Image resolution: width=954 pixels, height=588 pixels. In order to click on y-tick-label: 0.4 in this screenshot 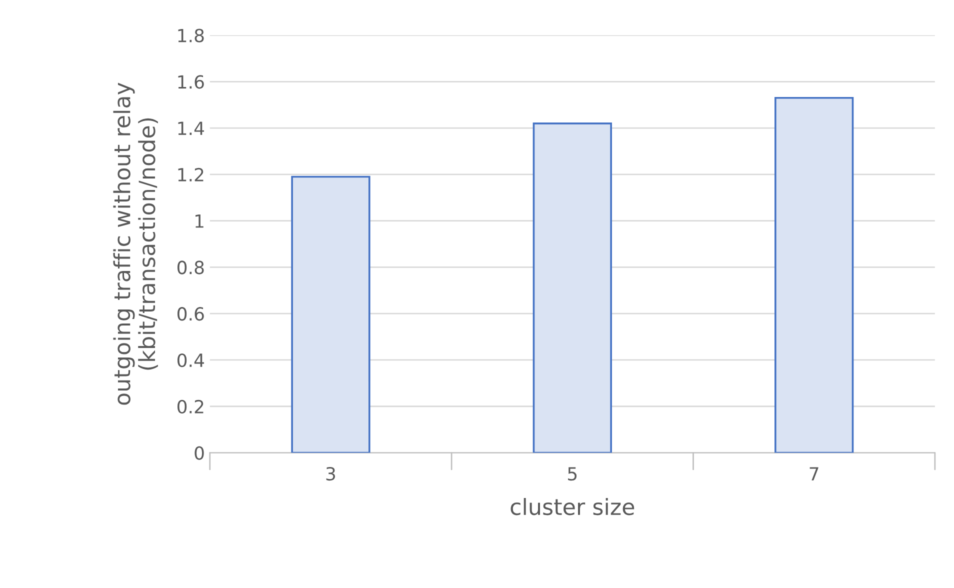, I will do `click(190, 360)`.